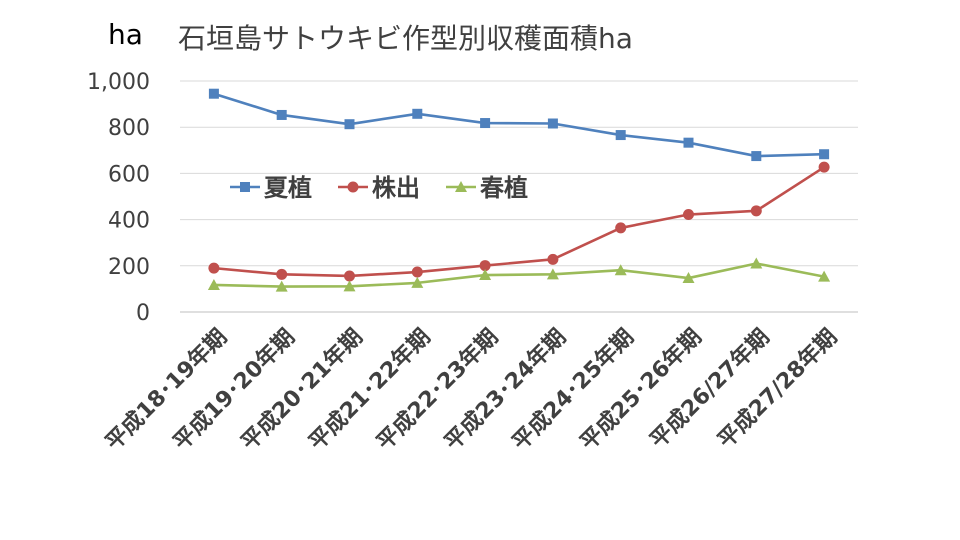 This screenshot has height=540, width=960. What do you see at coordinates (125, 34) in the screenshot?
I see `unit-label: ha` at bounding box center [125, 34].